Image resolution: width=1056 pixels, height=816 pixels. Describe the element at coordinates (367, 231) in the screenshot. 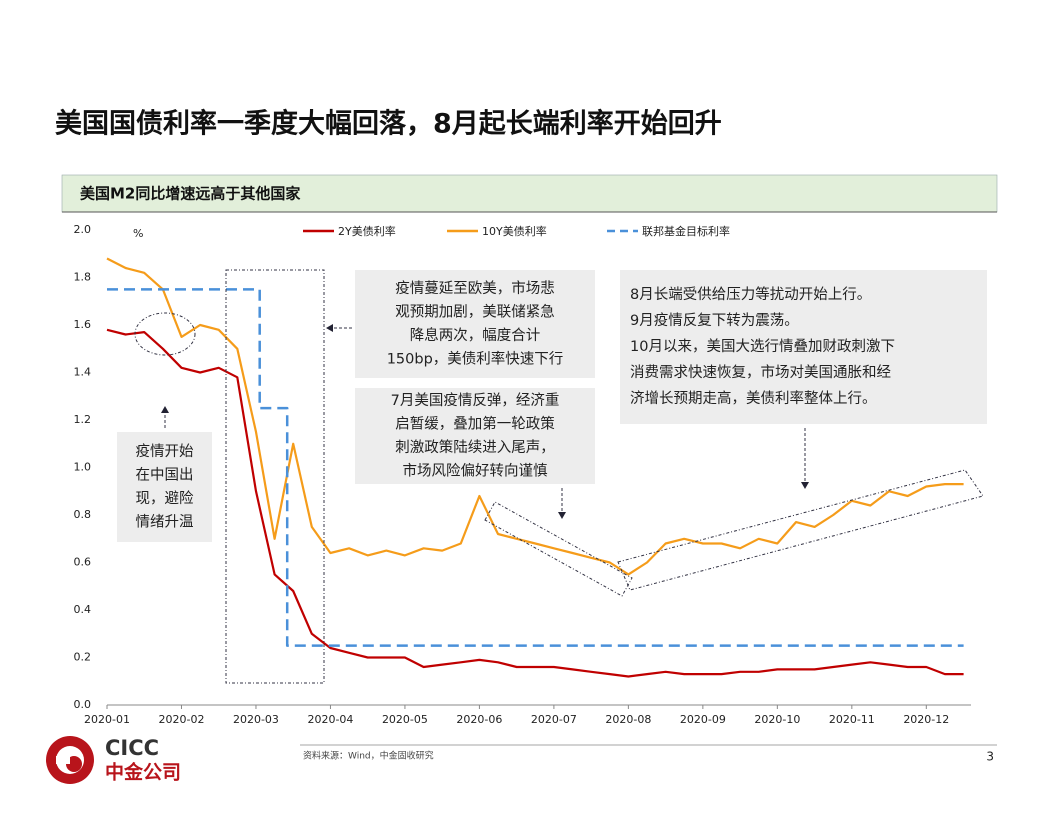

I see `legend-label: 2Y美债利率` at that location.